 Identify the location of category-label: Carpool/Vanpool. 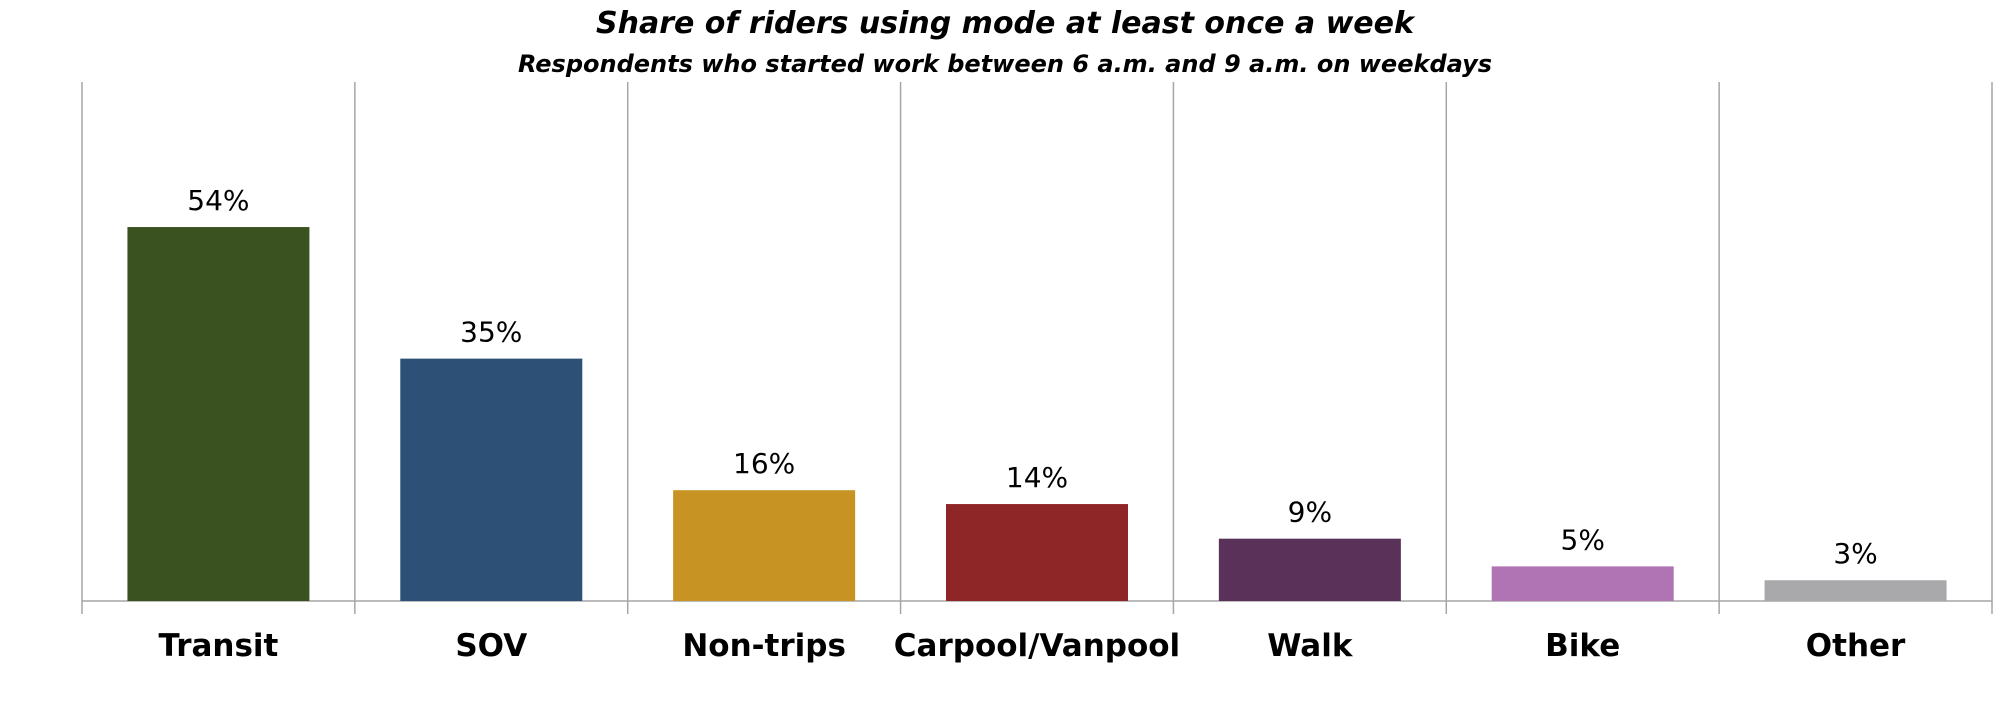
(1037, 646).